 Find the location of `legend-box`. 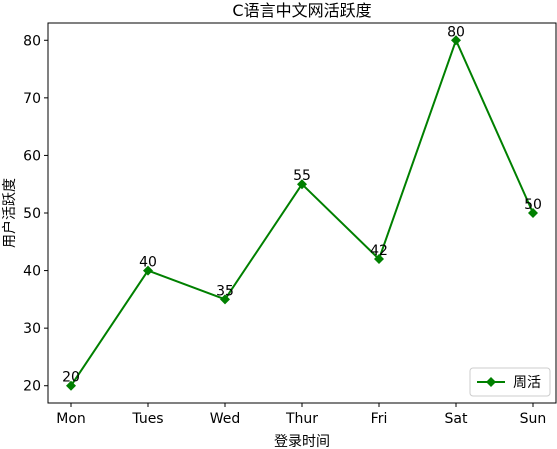

legend-box is located at coordinates (510, 382).